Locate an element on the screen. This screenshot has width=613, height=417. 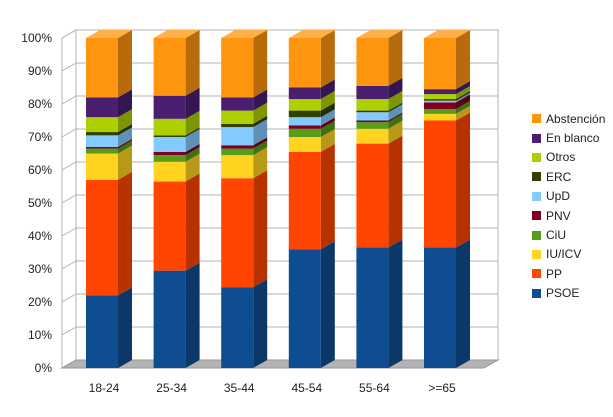
legend-label: Abstención is located at coordinates (576, 118).